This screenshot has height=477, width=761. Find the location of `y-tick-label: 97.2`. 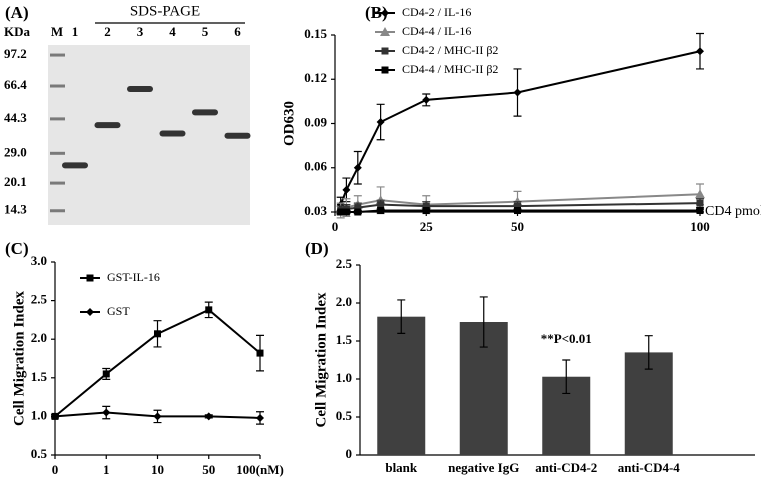

y-tick-label: 97.2 is located at coordinates (15, 53).